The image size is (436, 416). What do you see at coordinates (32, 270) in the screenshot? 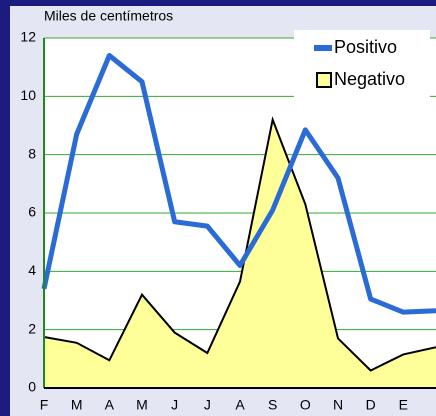
I see `y-tick-label: 4` at bounding box center [32, 270].